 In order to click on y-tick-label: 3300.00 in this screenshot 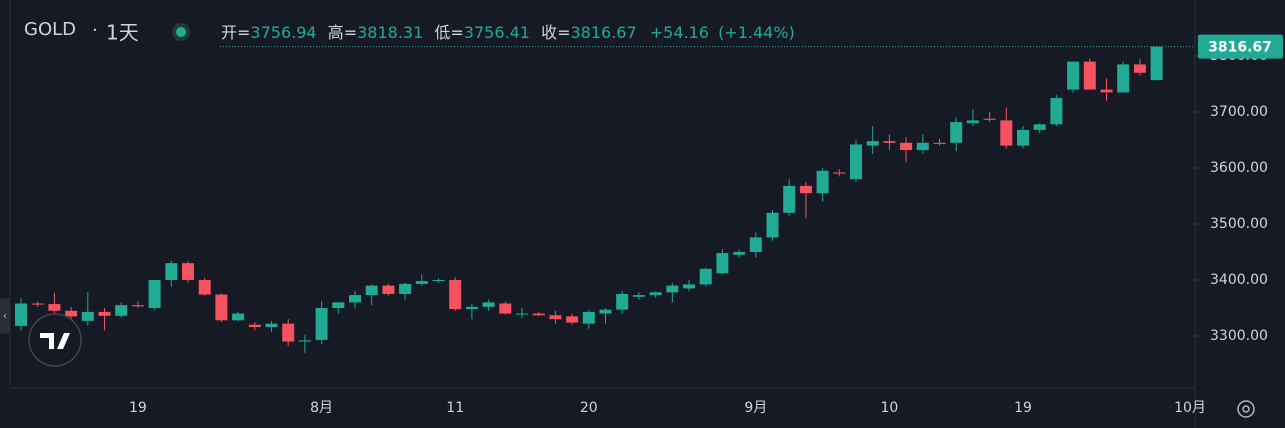, I will do `click(1239, 336)`.